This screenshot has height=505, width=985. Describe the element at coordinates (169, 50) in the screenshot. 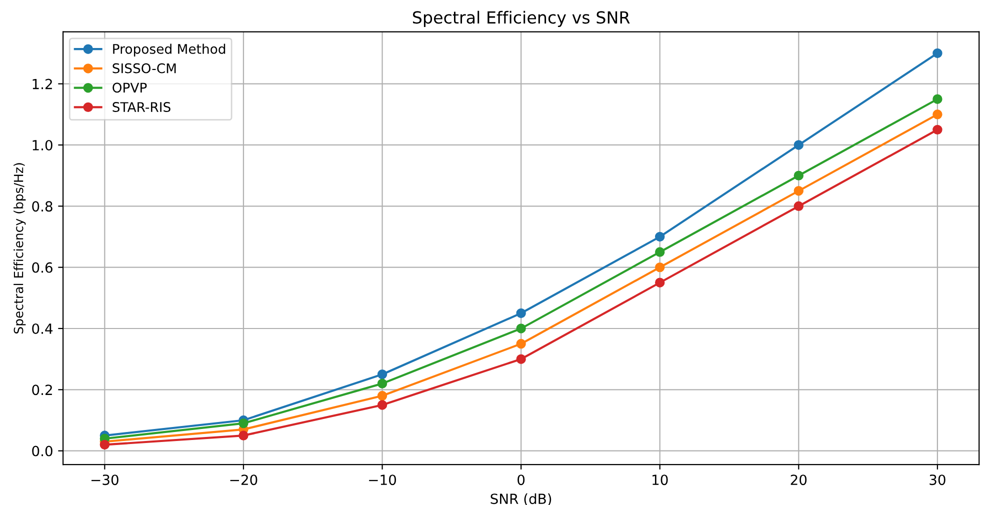

I see `legend-label: Proposed Method` at that location.